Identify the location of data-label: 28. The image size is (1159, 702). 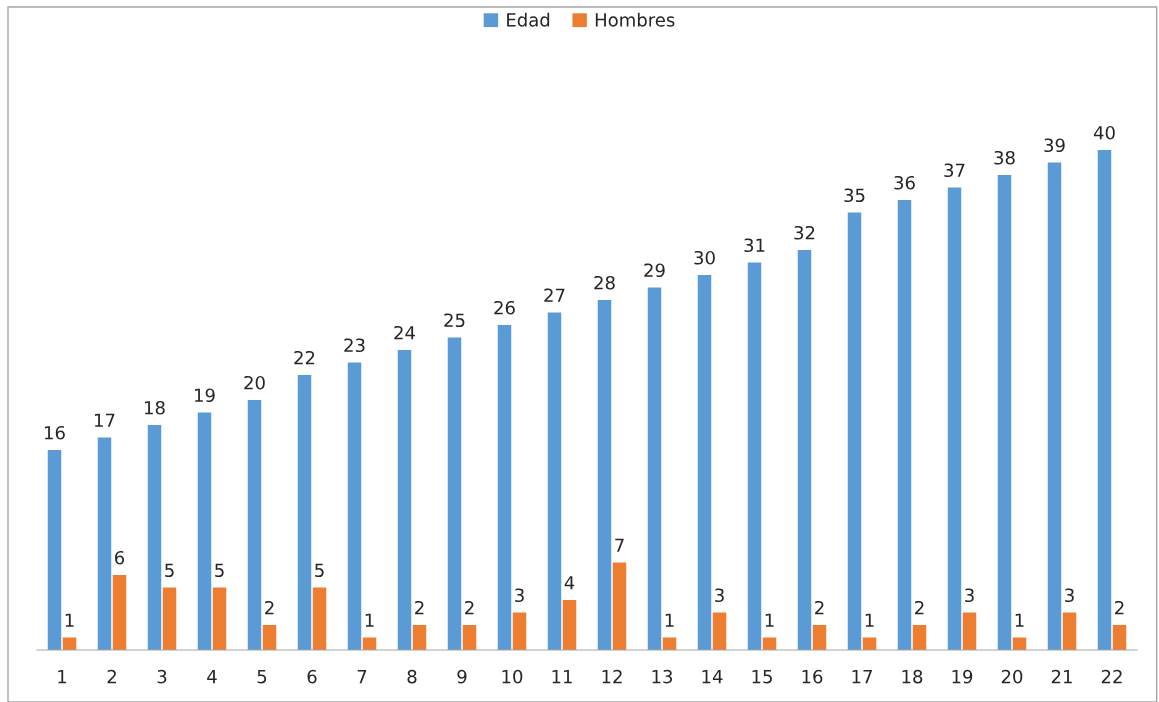
(604, 282).